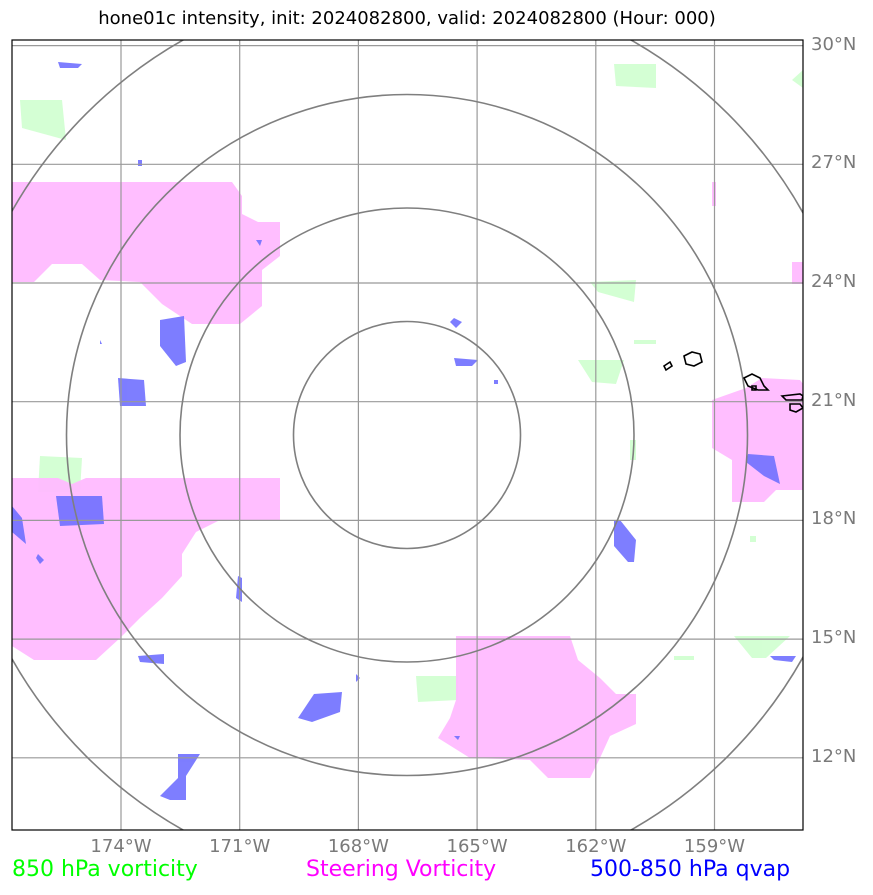 The image size is (873, 895). What do you see at coordinates (714, 846) in the screenshot?
I see `lon-label-159w: 159°W` at bounding box center [714, 846].